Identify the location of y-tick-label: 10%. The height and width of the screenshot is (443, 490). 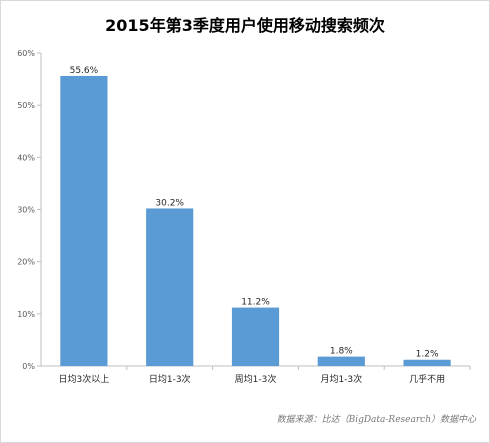
(26, 314).